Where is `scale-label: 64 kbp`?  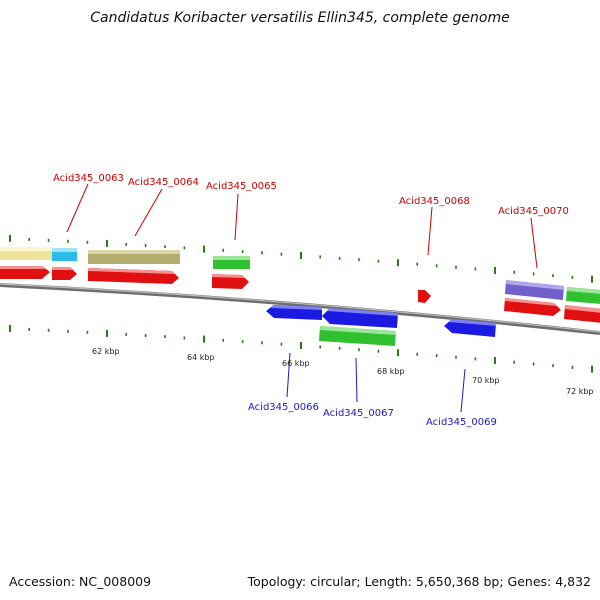
scale-label: 64 kbp is located at coordinates (201, 357).